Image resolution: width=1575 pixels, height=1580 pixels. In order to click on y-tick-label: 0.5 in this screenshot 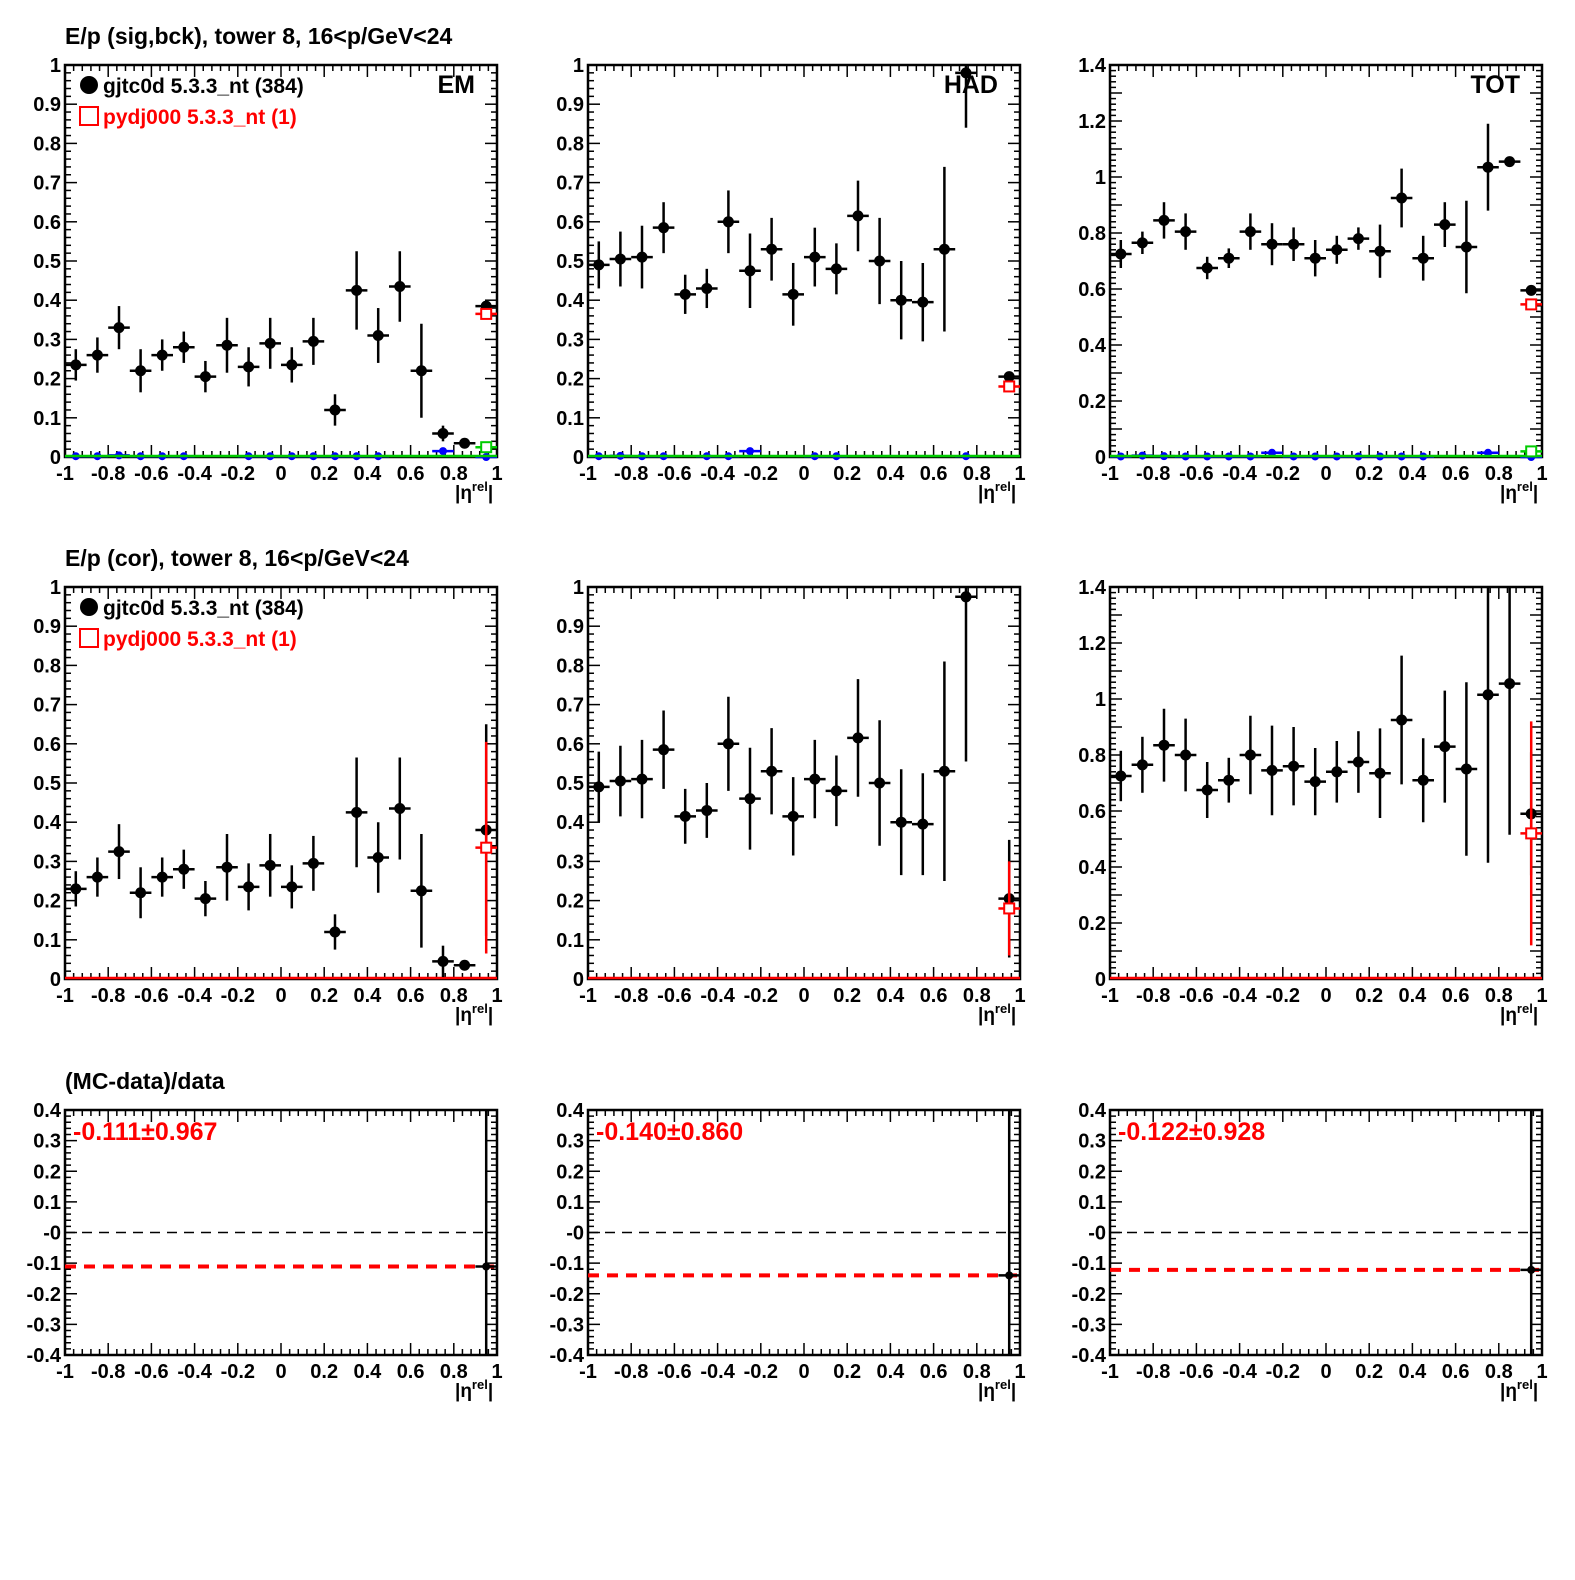, I will do `click(570, 784)`.